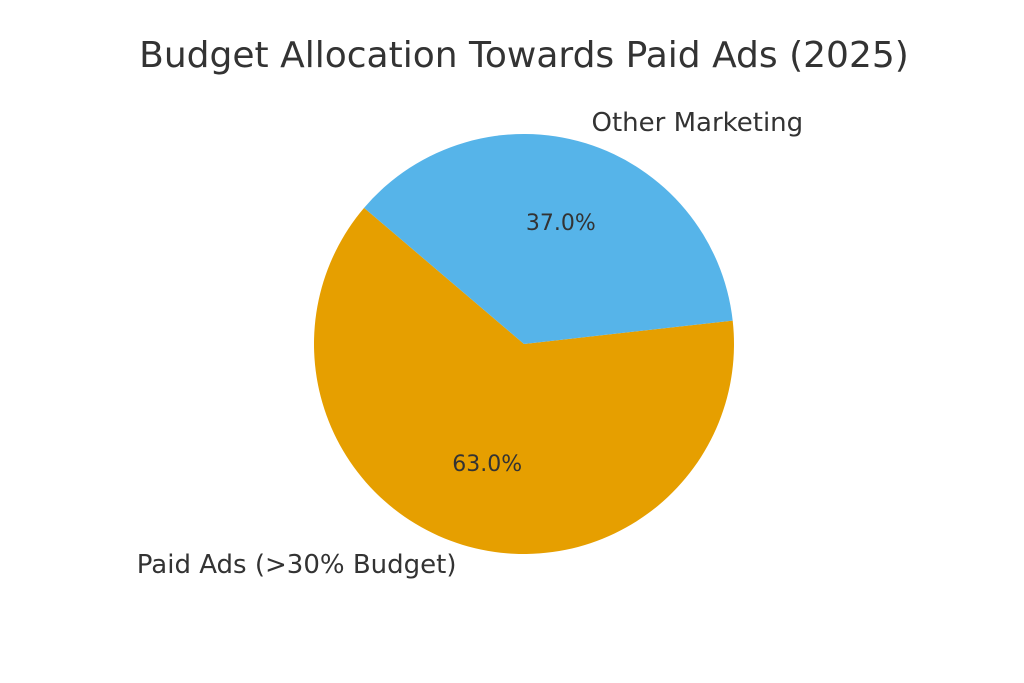 This screenshot has width=1024, height=683. What do you see at coordinates (561, 223) in the screenshot?
I see `pie-percent-label-1: 37.0%` at bounding box center [561, 223].